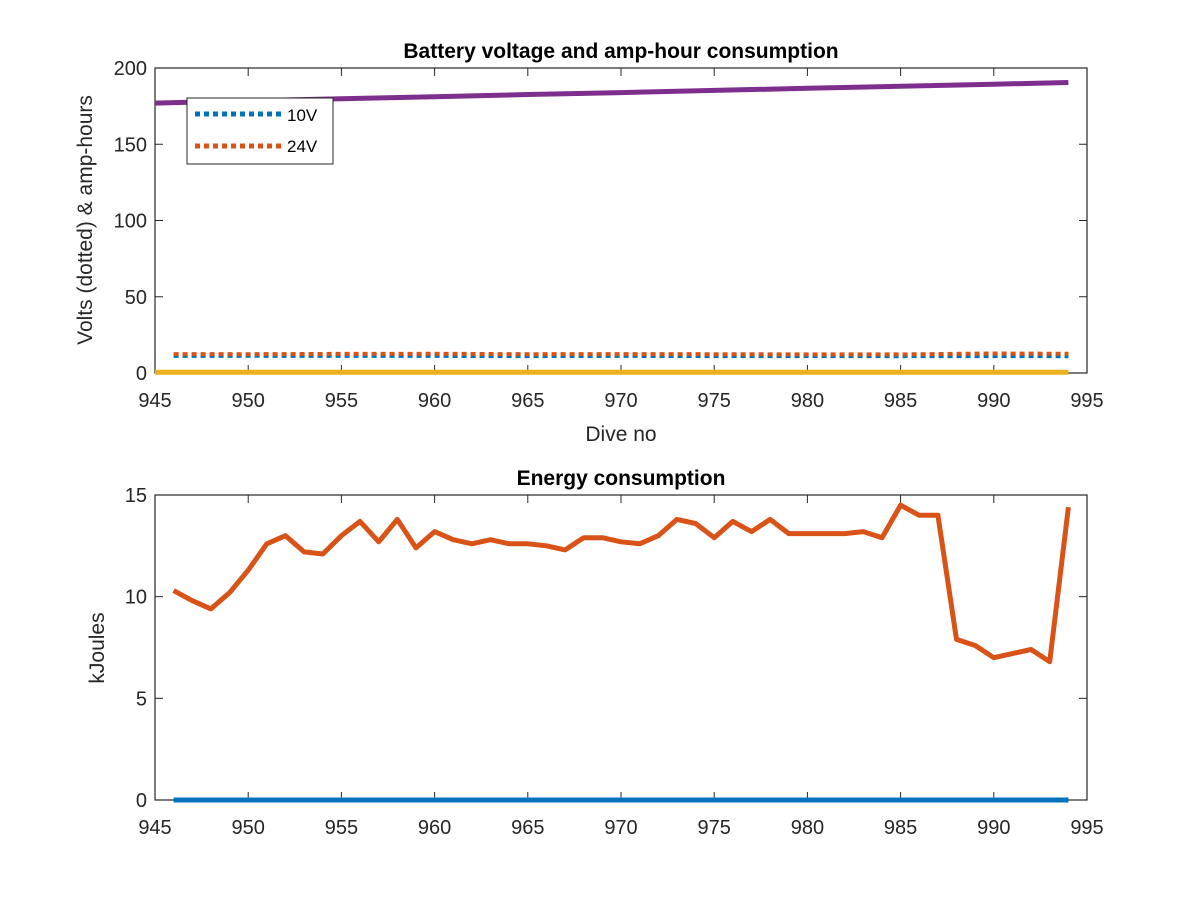 This screenshot has width=1200, height=900. Describe the element at coordinates (141, 699) in the screenshot. I see `bottom-y-tick-label: 5` at that location.